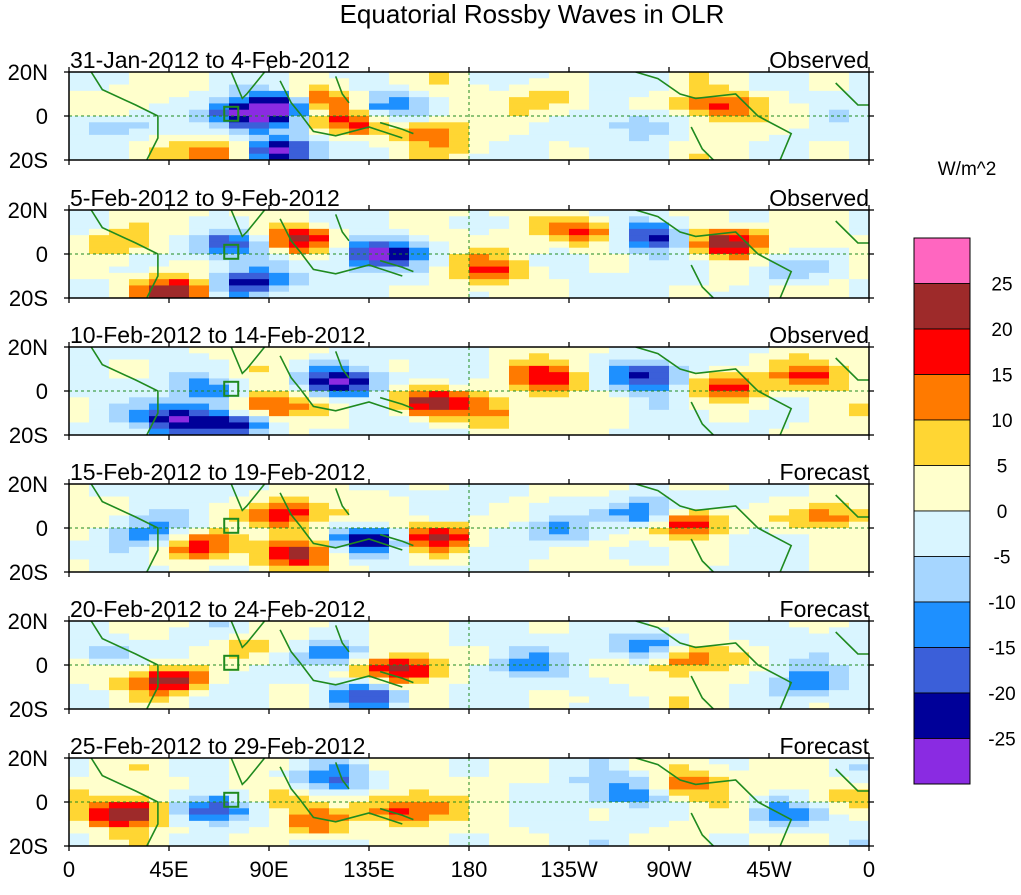  I want to click on y-tick-label: 0, so click(42, 254).